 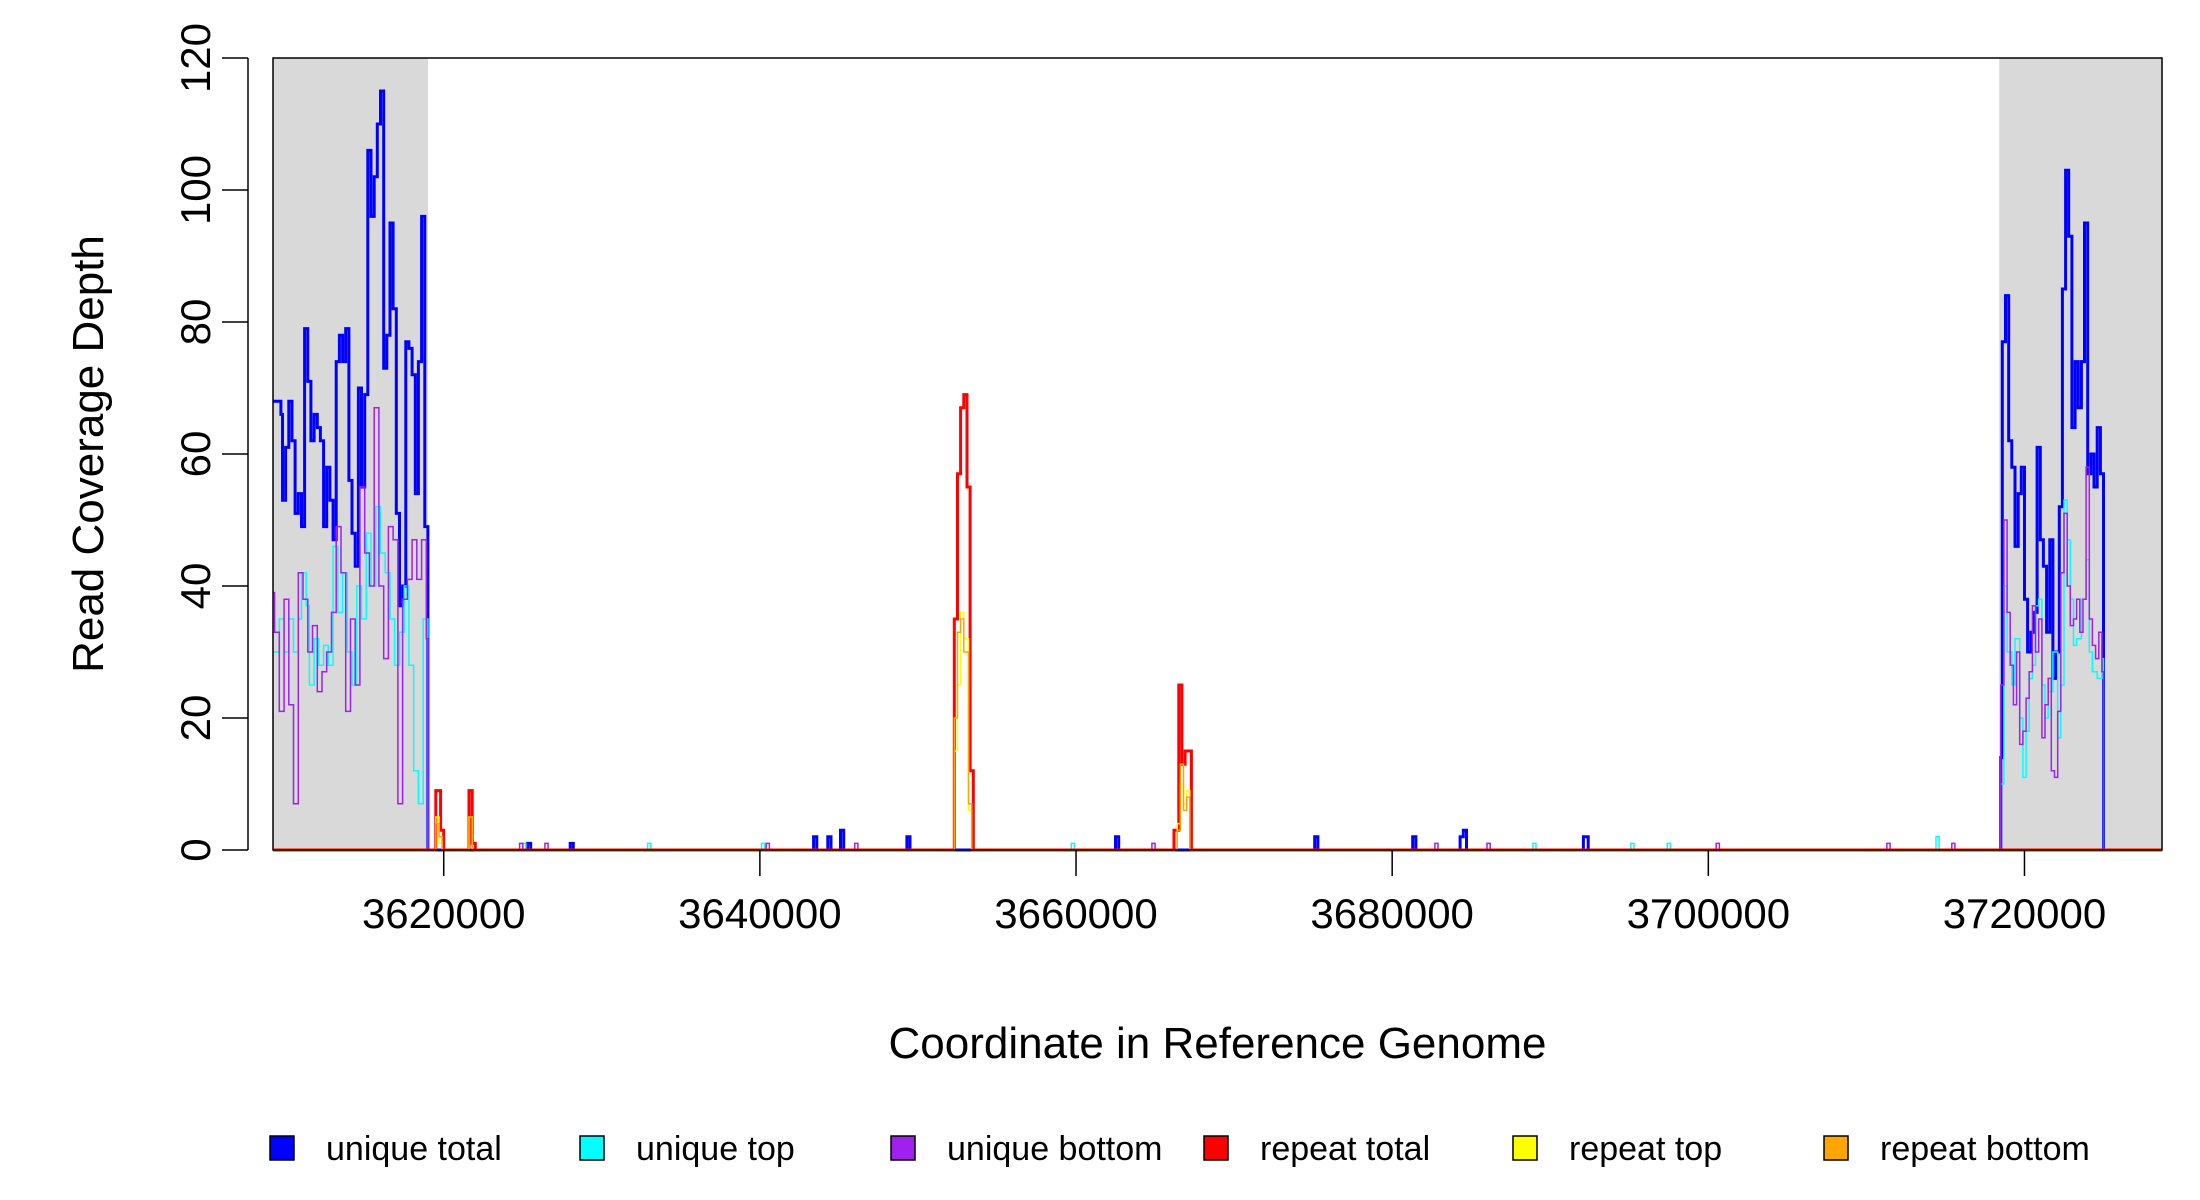 I want to click on x-tick-label: 3620000, so click(x=444, y=913).